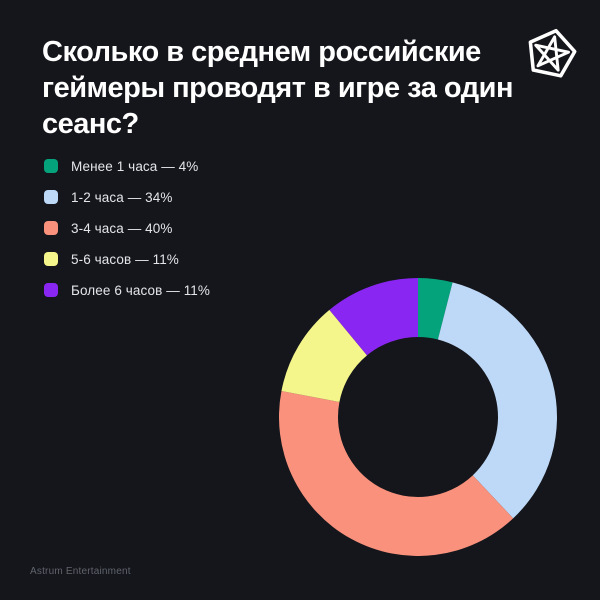 This screenshot has height=600, width=600. What do you see at coordinates (90, 124) in the screenshot?
I see `title-line-3: сеанс?` at bounding box center [90, 124].